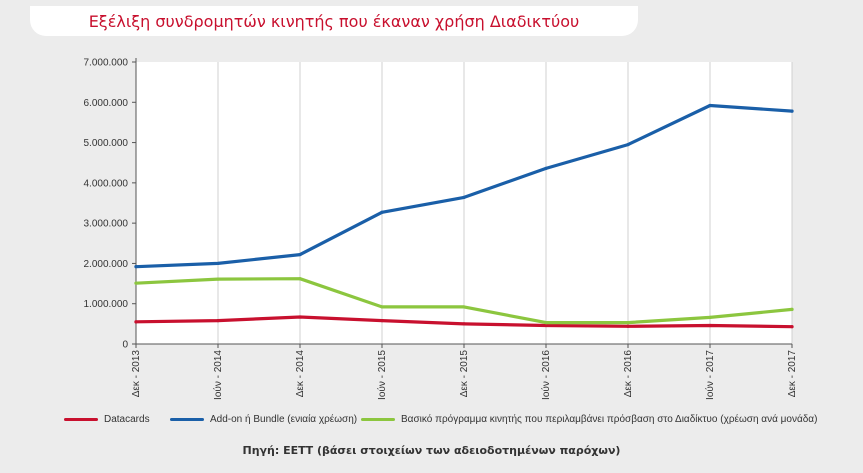  What do you see at coordinates (546, 375) in the screenshot?
I see `x-tick-label: Ιούν - 2016` at bounding box center [546, 375].